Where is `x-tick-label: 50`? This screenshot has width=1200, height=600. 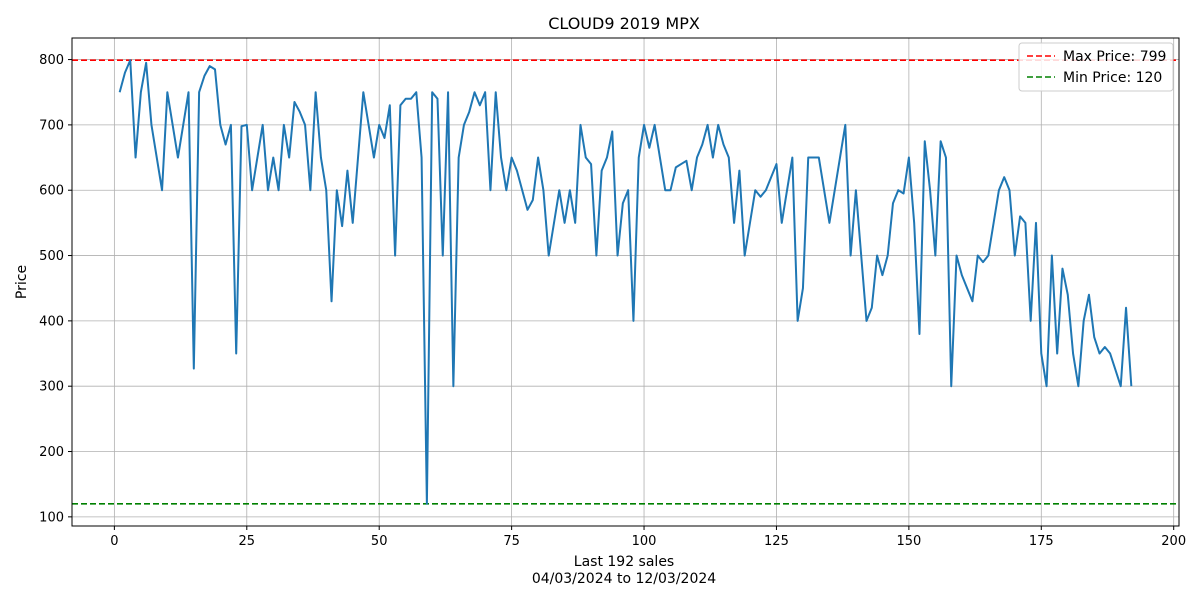
x-tick-label: 50 is located at coordinates (379, 541).